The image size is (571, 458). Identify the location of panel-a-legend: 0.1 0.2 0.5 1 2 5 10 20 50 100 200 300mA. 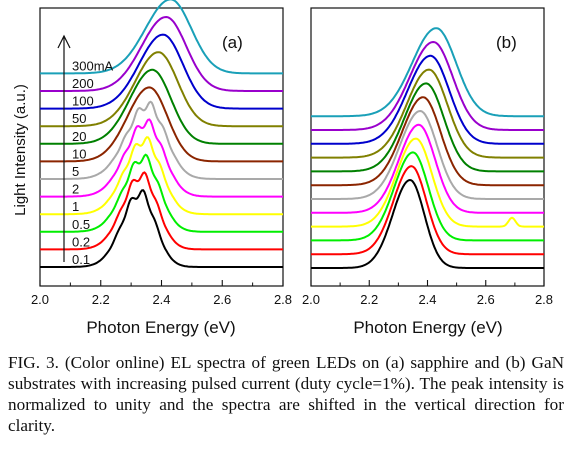
(93, 162).